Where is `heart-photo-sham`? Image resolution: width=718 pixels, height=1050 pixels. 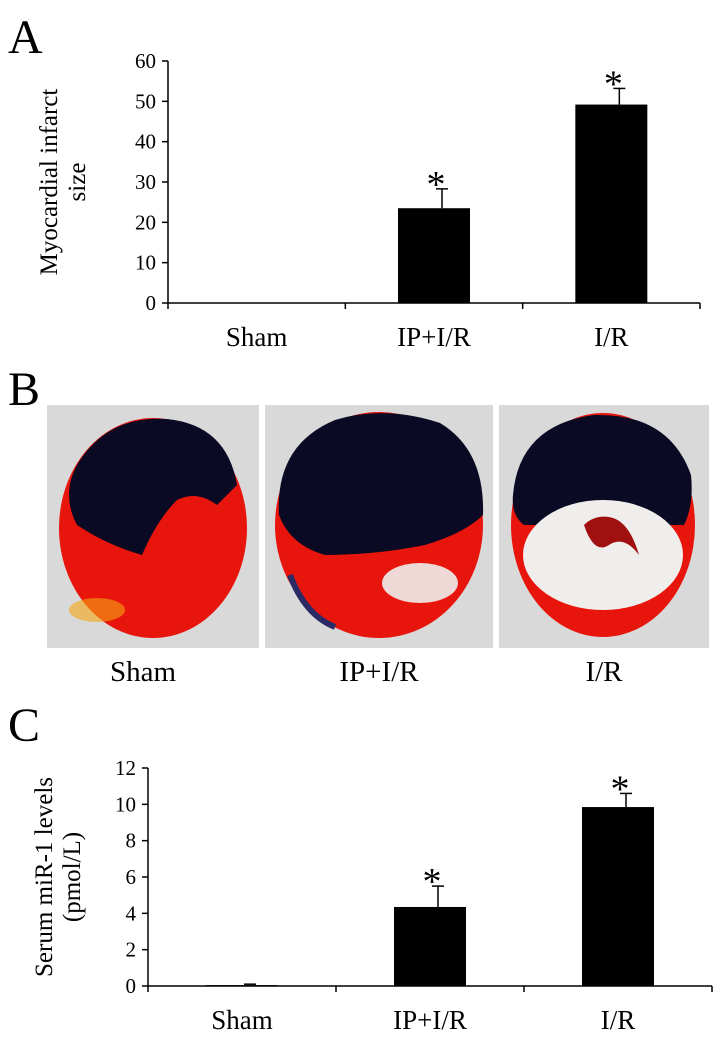
heart-photo-sham is located at coordinates (153, 526).